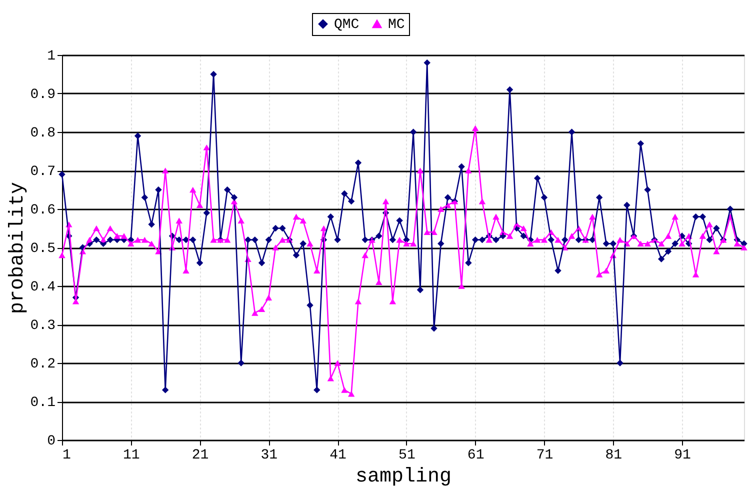 Image resolution: width=750 pixels, height=490 pixels. I want to click on x-tick-label: 21, so click(200, 456).